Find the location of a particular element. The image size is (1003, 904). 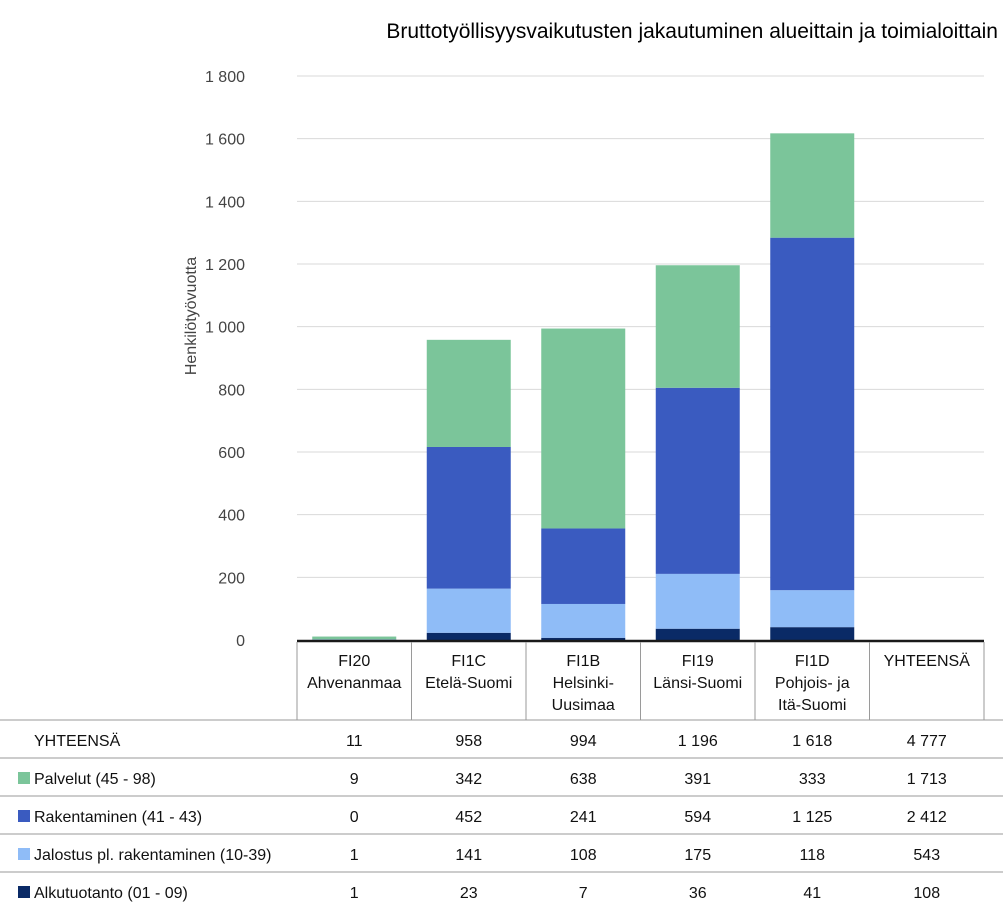

table-cell: 994 is located at coordinates (583, 741).